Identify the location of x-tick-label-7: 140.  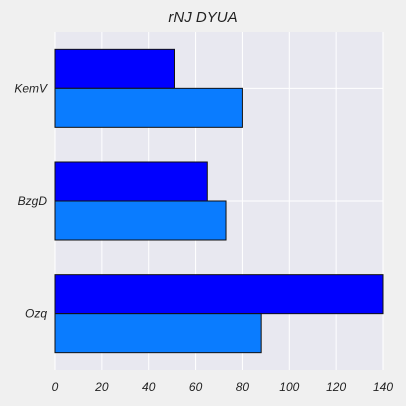
(383, 387).